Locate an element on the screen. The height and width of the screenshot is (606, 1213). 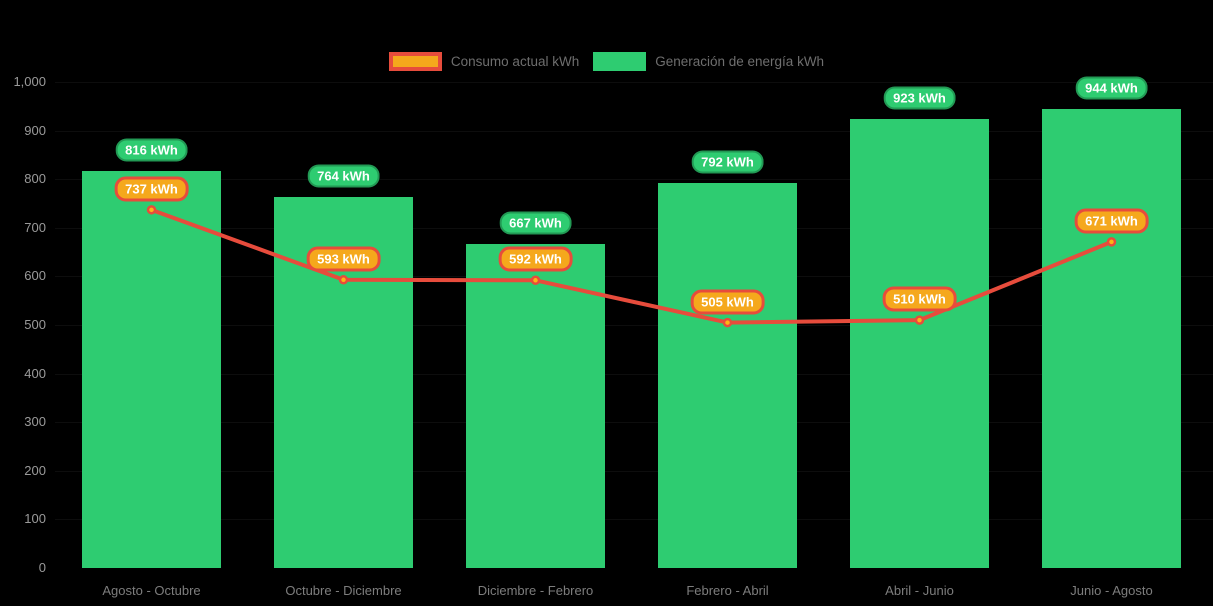
y-axis-tick-label: 600 is located at coordinates (35, 276).